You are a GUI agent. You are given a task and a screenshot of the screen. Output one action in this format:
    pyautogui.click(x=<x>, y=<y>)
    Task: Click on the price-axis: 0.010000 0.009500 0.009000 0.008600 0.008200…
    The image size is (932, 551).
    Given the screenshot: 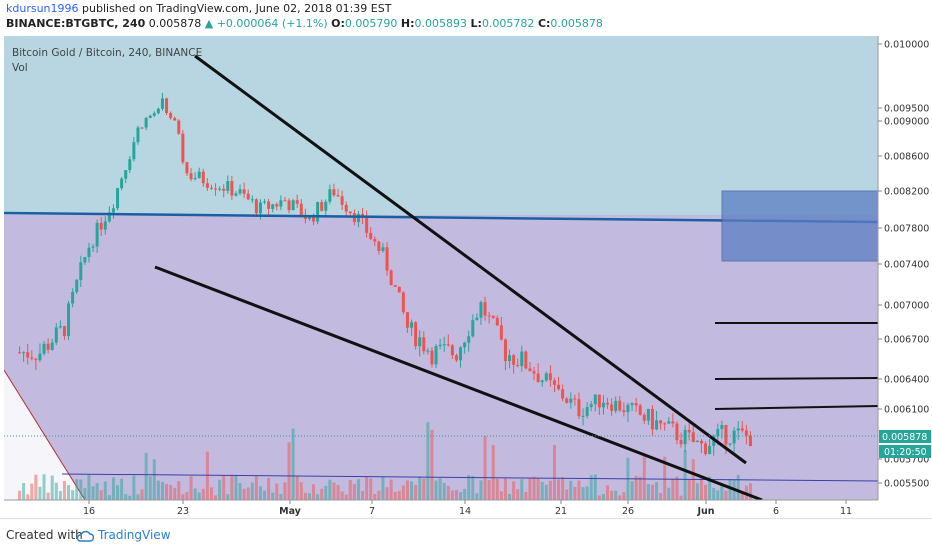 What is the action you would take?
    pyautogui.click(x=904, y=268)
    